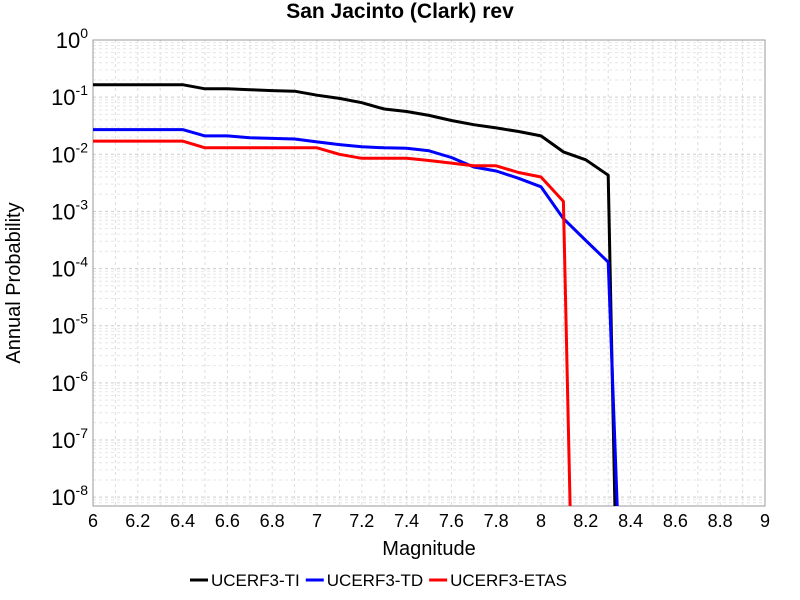 The height and width of the screenshot is (600, 800). What do you see at coordinates (428, 549) in the screenshot?
I see `x-axis-label: Magnitude` at bounding box center [428, 549].